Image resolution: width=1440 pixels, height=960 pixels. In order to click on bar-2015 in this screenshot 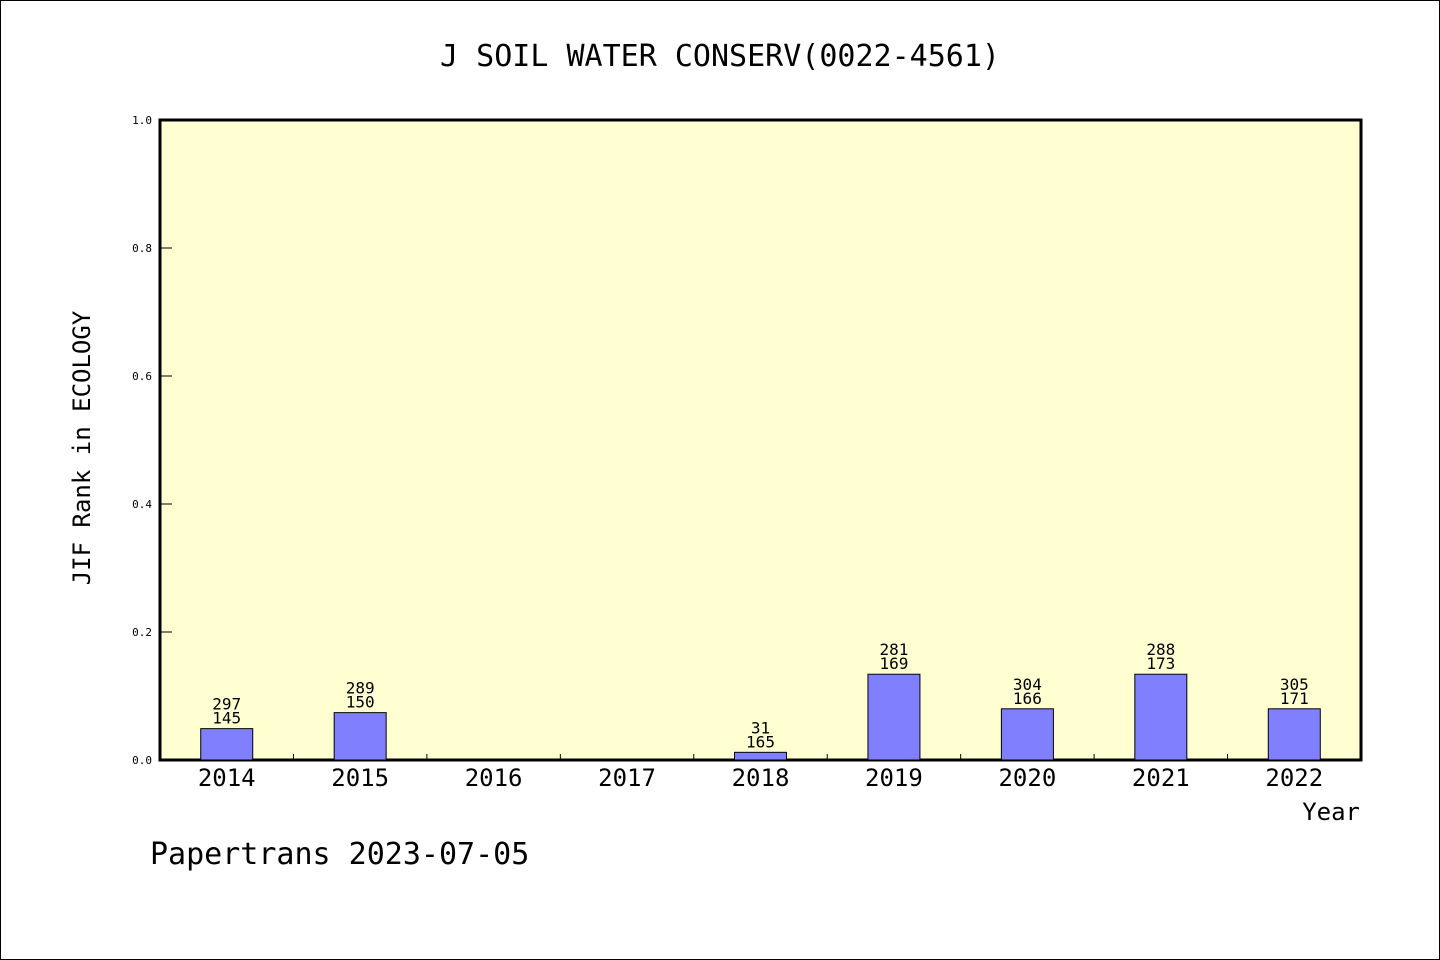, I will do `click(360, 736)`.